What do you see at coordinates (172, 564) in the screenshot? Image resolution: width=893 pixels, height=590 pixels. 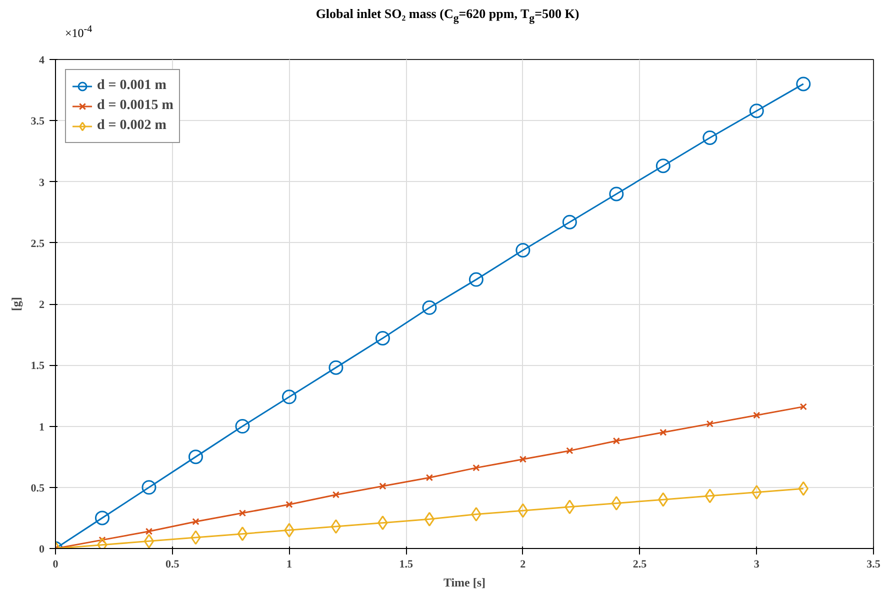 I see `x-tick-label: 0.5` at bounding box center [172, 564].